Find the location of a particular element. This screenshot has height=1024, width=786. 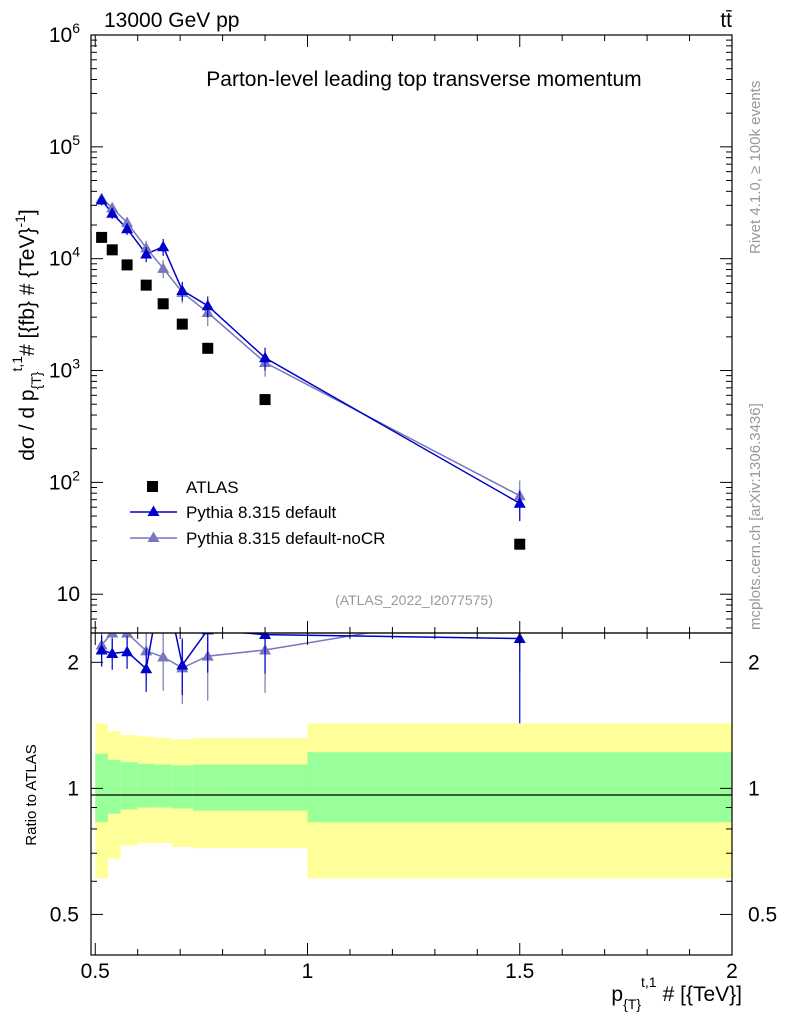

legend-atlas-marker is located at coordinates (152, 486).